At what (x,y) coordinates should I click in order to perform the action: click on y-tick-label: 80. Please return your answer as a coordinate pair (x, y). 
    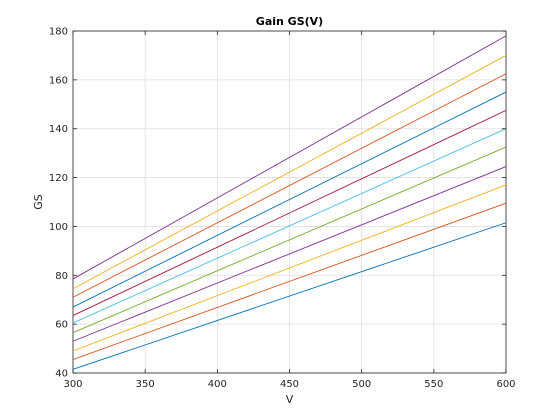
    Looking at the image, I should click on (61, 276).